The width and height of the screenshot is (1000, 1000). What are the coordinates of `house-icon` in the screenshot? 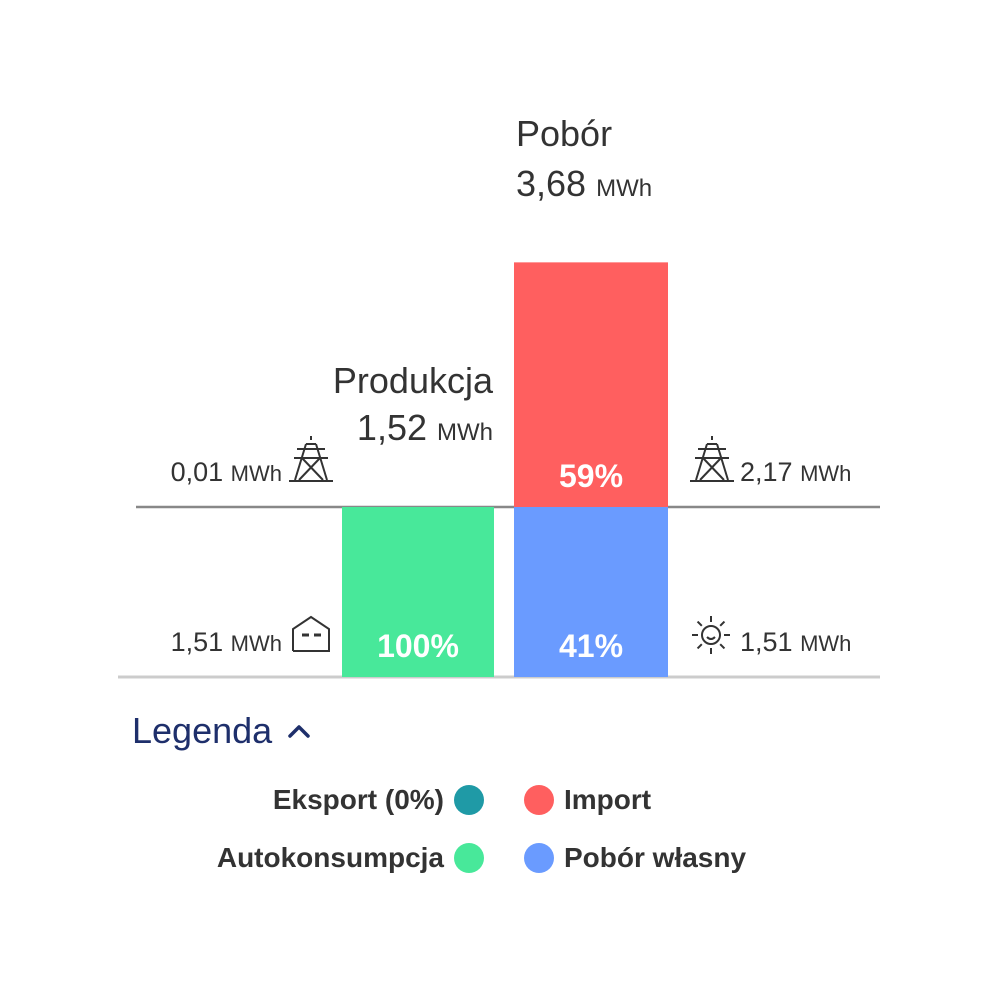 It's located at (311, 633).